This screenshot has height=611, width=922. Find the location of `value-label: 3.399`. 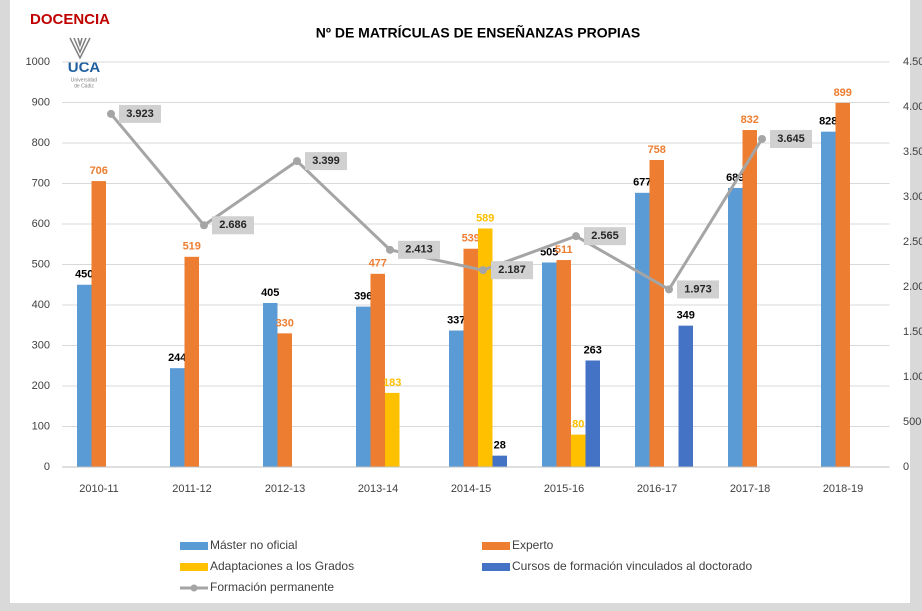

value-label: 3.399 is located at coordinates (326, 161).